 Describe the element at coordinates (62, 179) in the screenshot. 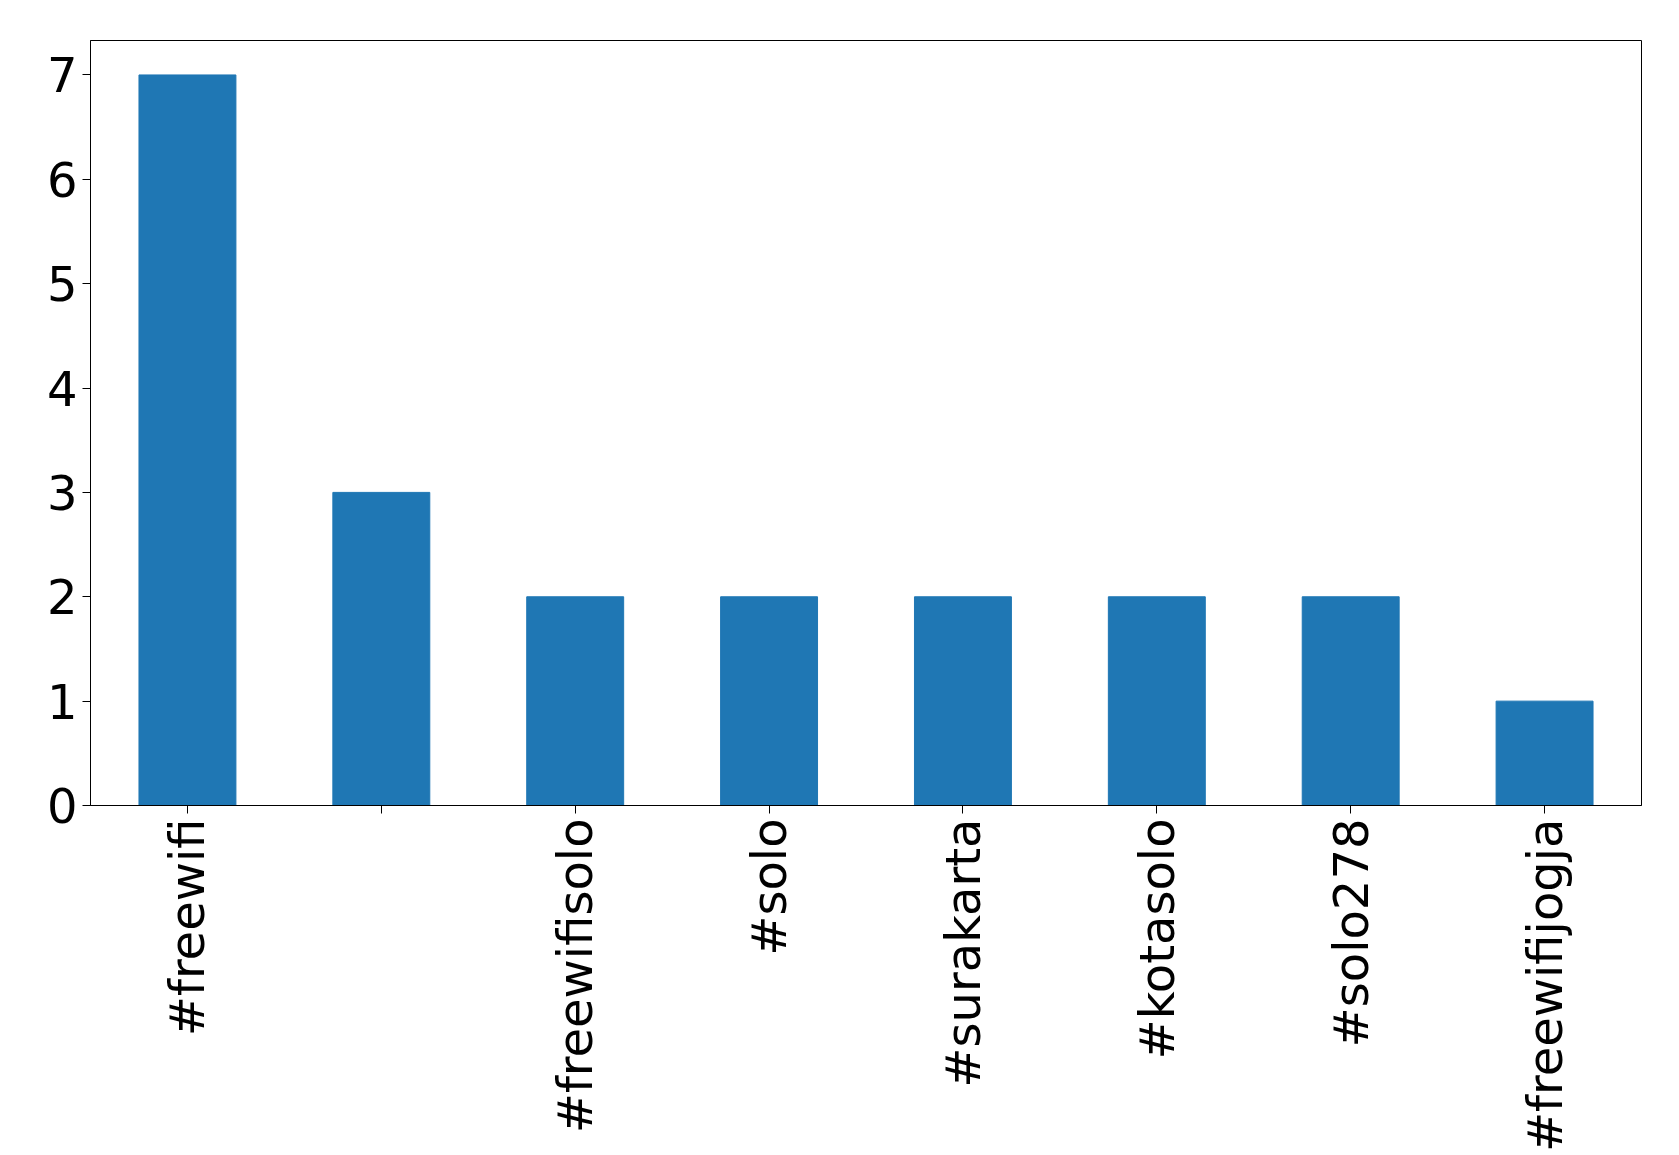

I see `y-tick-label: 6` at that location.